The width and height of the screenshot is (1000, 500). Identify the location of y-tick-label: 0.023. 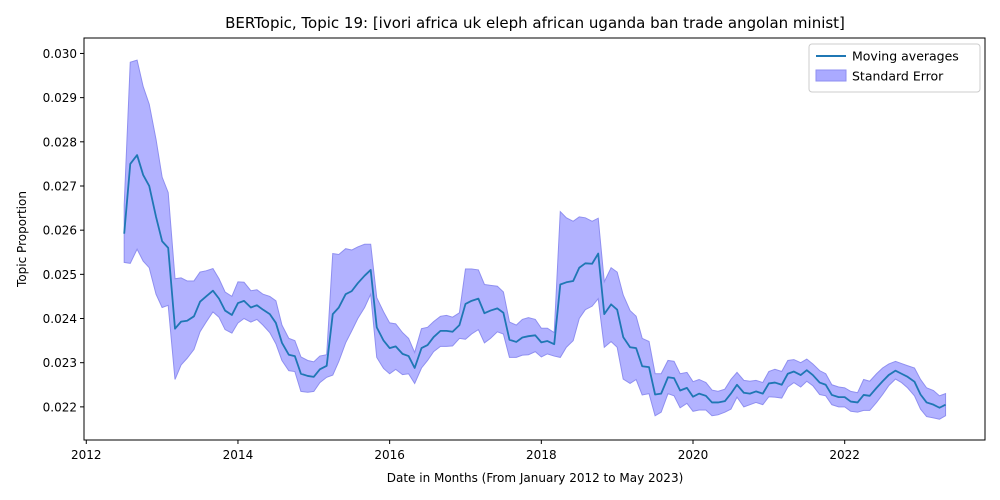
(60, 363).